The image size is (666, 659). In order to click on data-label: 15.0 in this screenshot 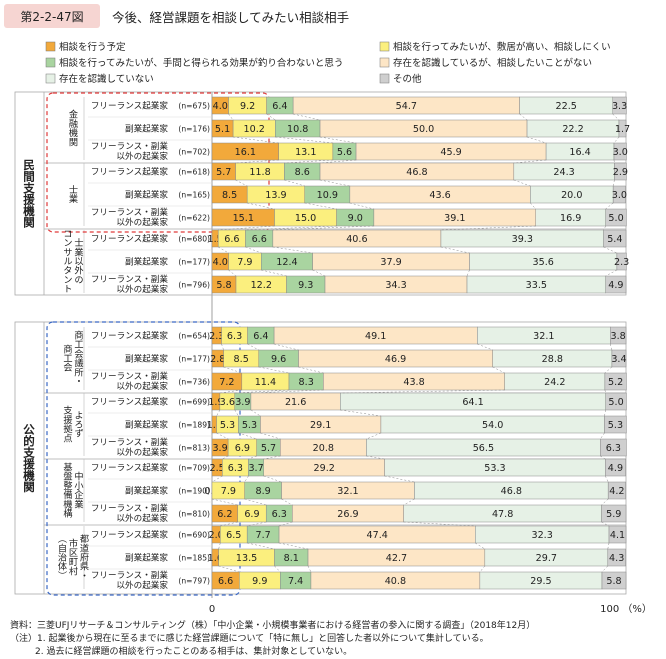, I will do `click(305, 218)`.